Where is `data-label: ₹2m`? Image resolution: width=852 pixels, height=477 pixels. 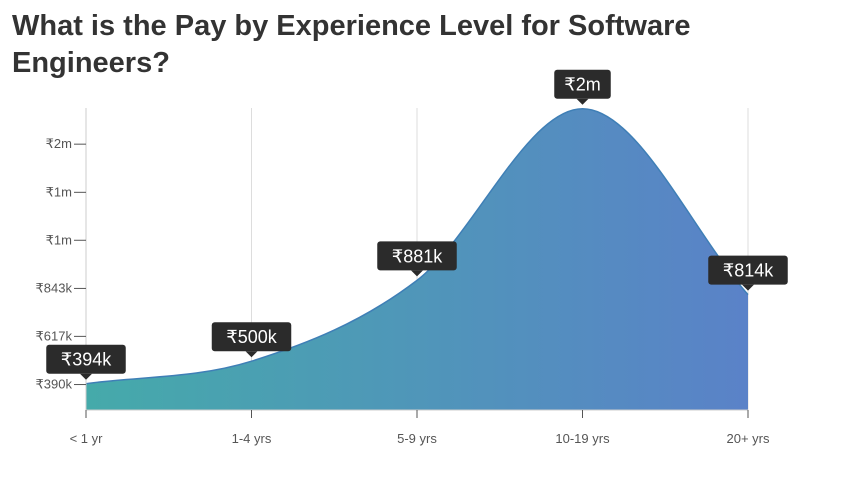
data-label: ₹2m is located at coordinates (582, 87).